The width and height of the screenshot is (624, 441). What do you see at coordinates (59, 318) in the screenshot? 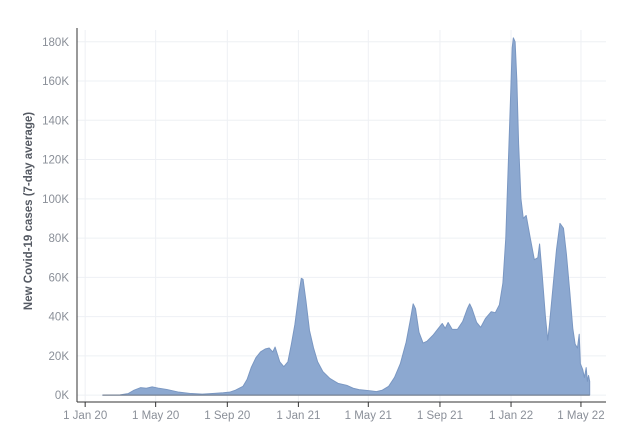
I see `y-tick-label: 40K` at bounding box center [59, 318].